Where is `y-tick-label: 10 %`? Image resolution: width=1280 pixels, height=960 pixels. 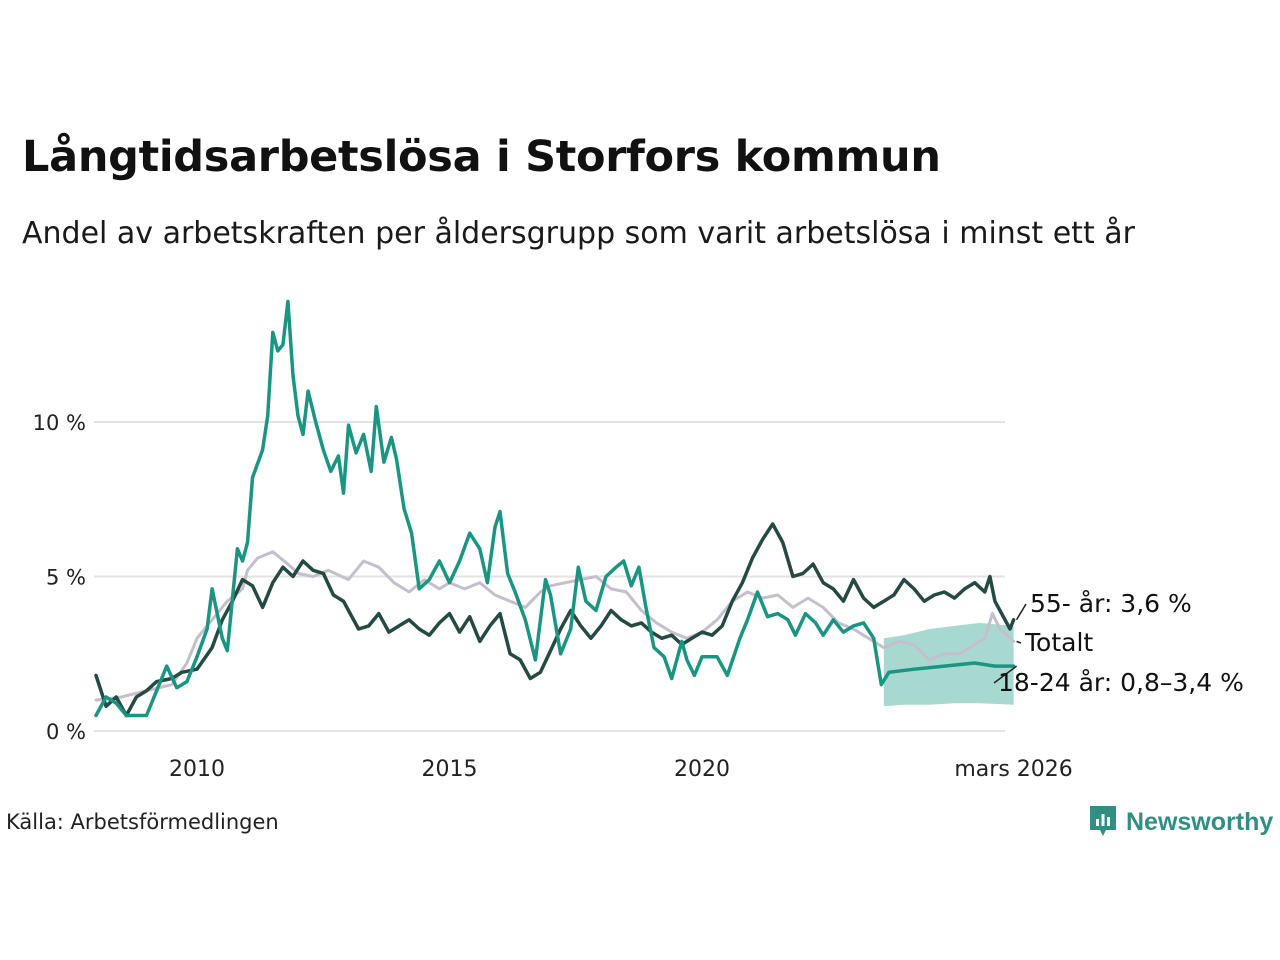
y-tick-label: 10 % is located at coordinates (59, 423).